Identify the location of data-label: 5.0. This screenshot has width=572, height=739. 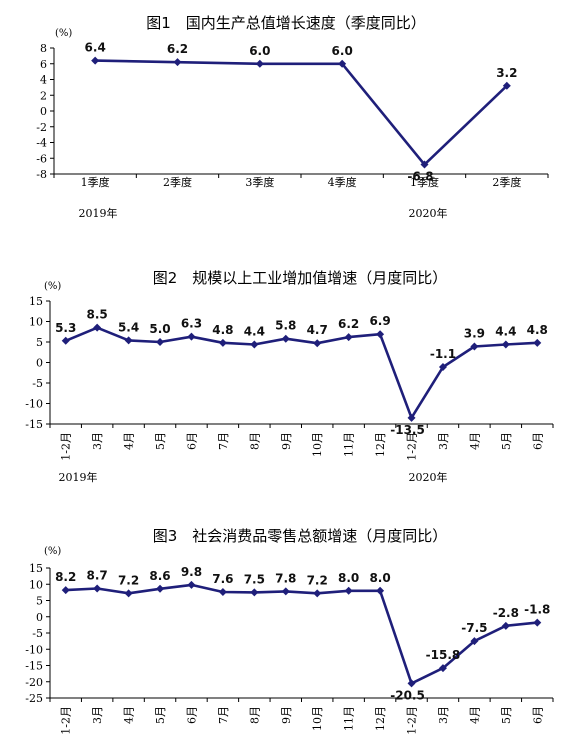
(159, 329).